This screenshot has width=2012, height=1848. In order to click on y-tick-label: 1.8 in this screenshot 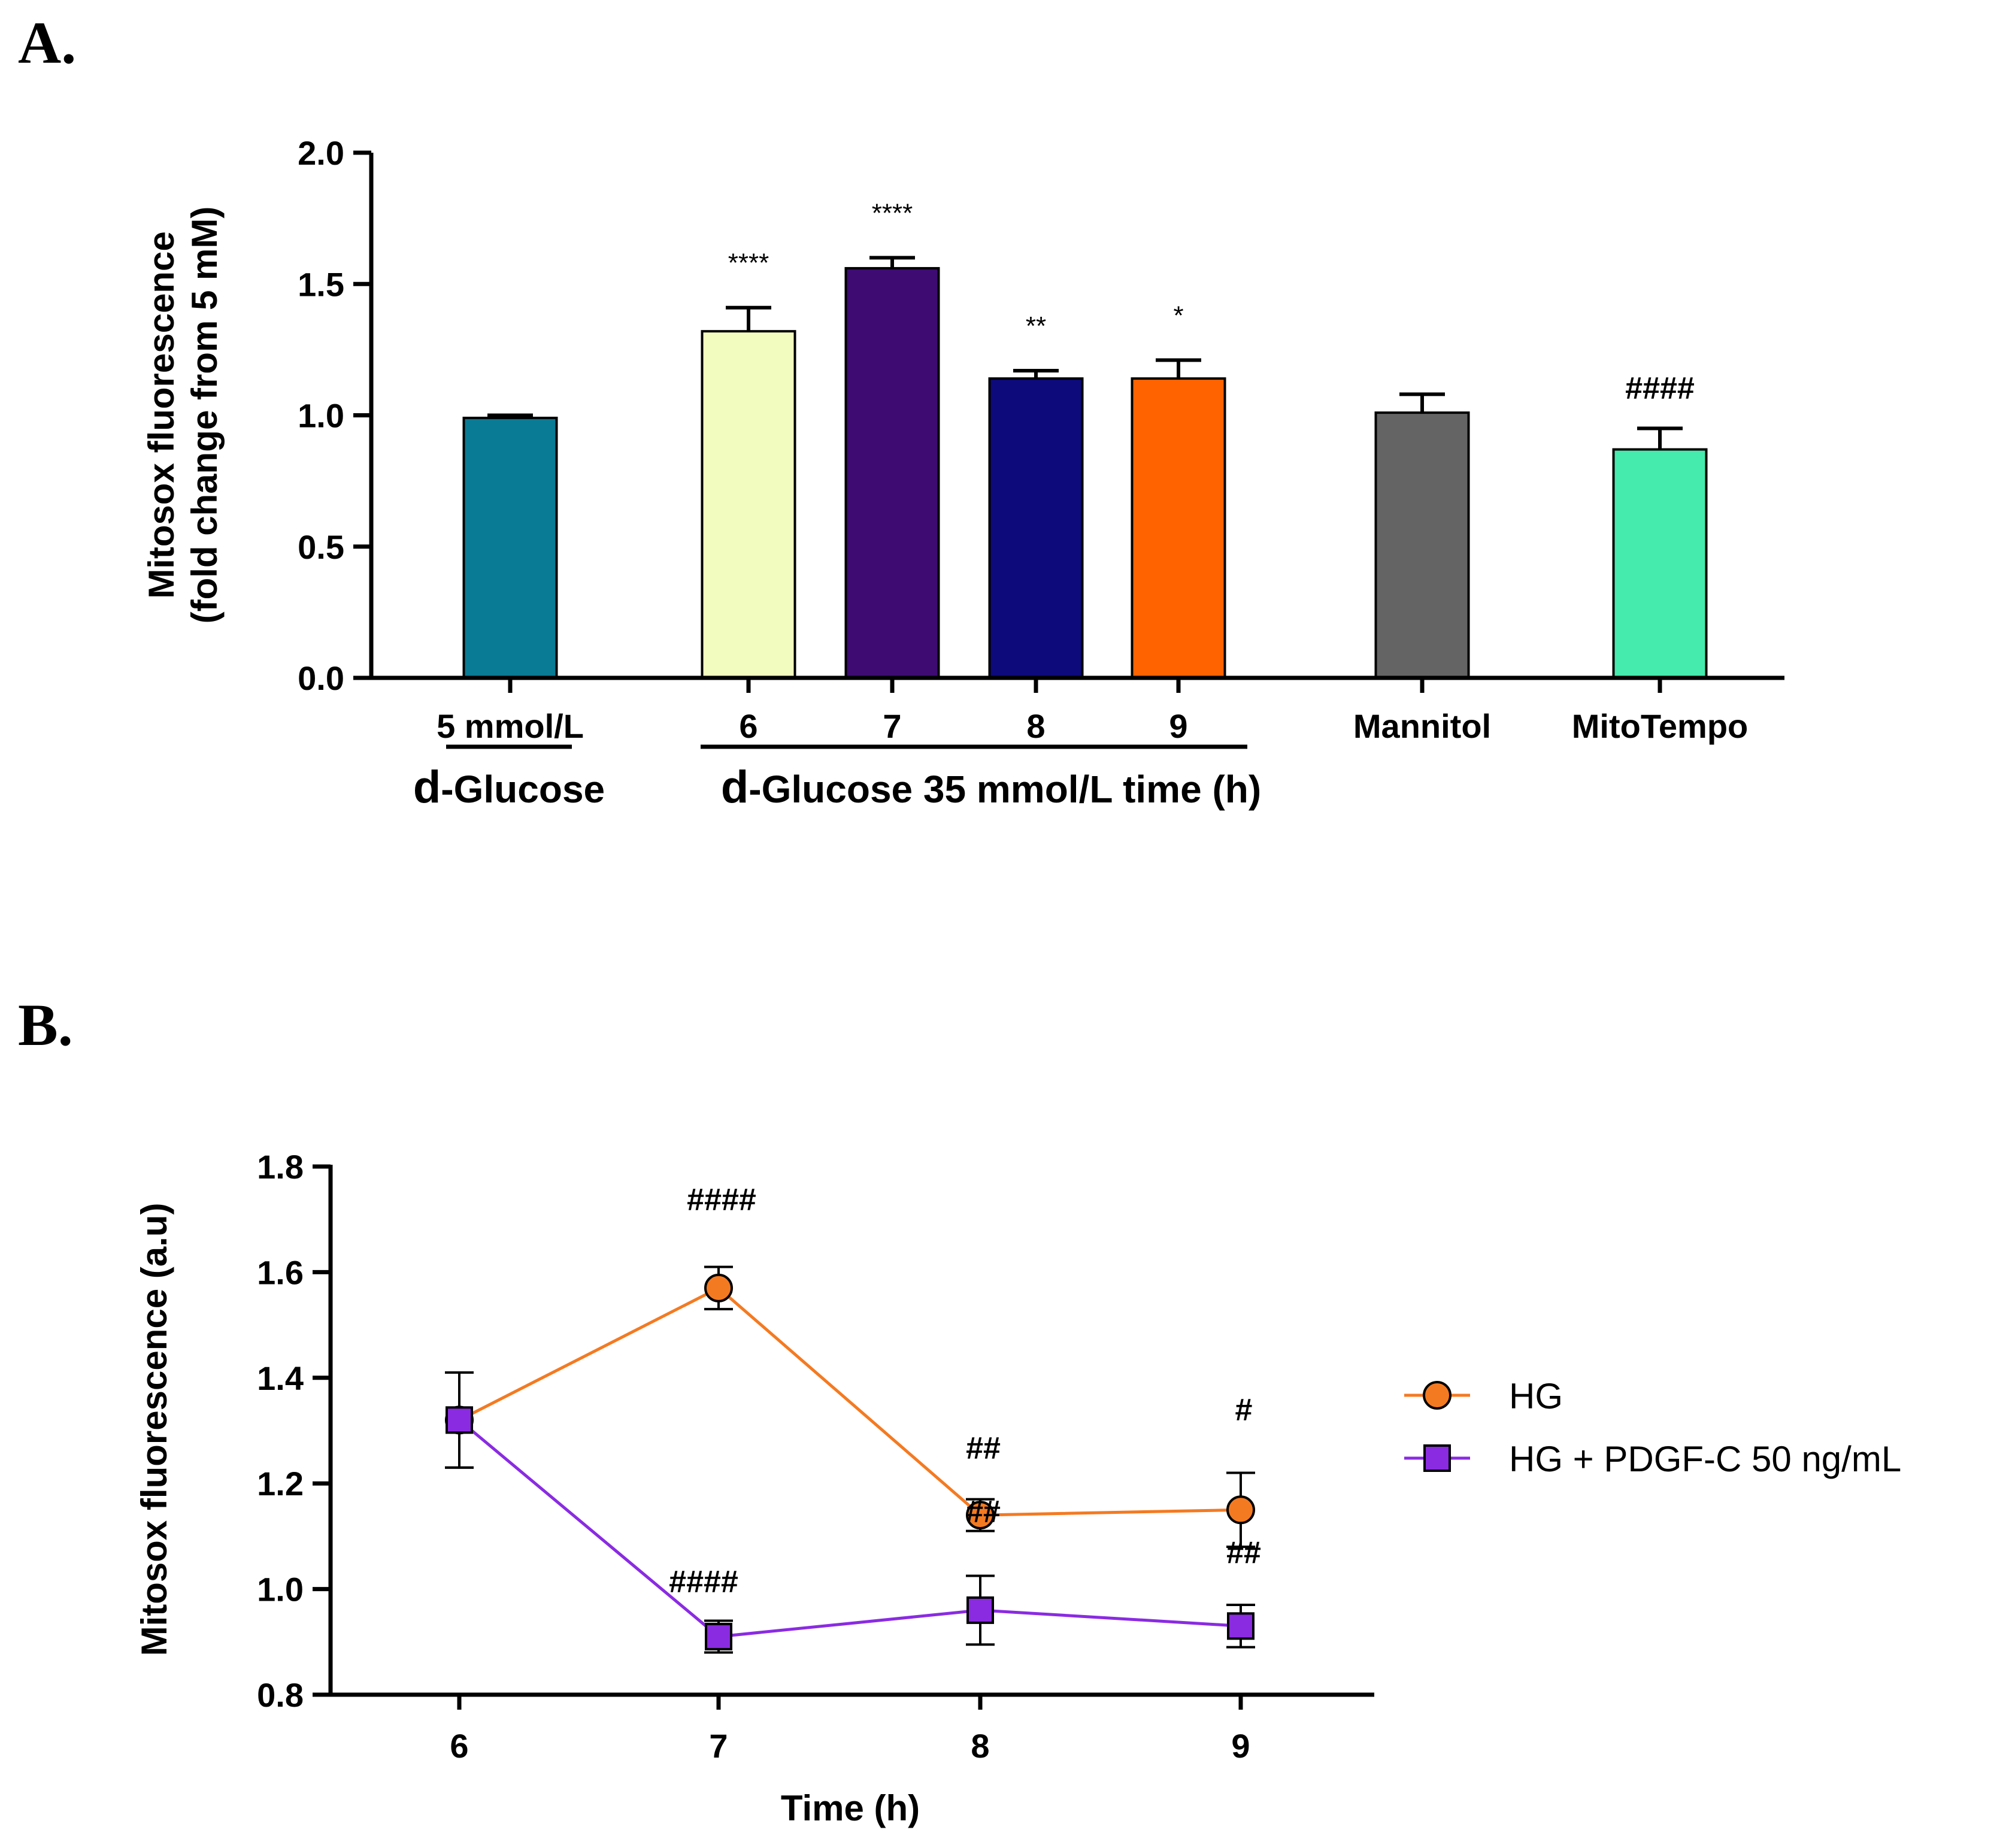, I will do `click(280, 1167)`.